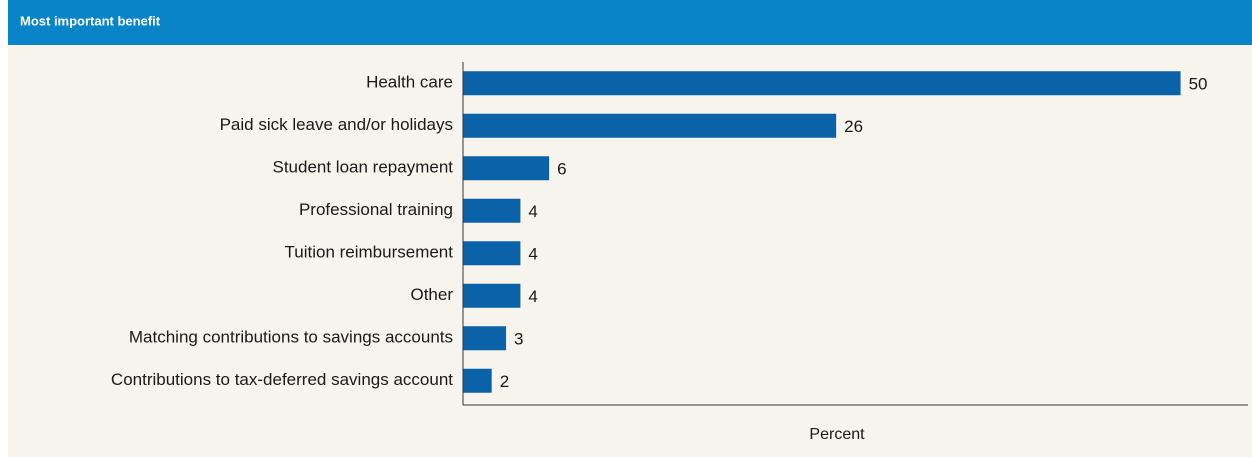 The image size is (1252, 457). Describe the element at coordinates (837, 434) in the screenshot. I see `x-axis-label: Percent` at that location.